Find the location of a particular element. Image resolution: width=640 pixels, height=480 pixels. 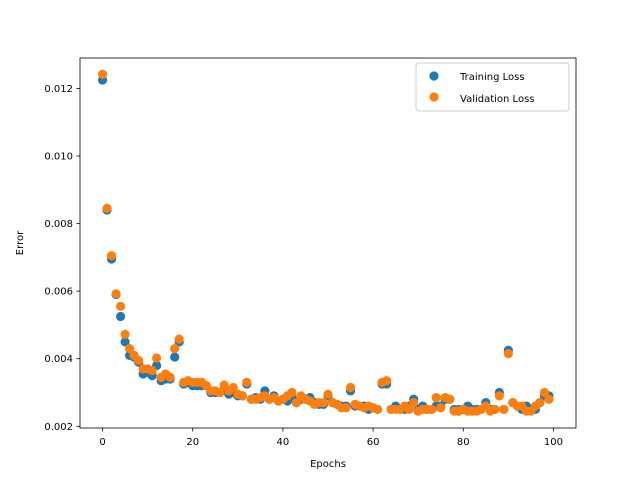

y-tick-label: 0.008 is located at coordinates (58, 224).